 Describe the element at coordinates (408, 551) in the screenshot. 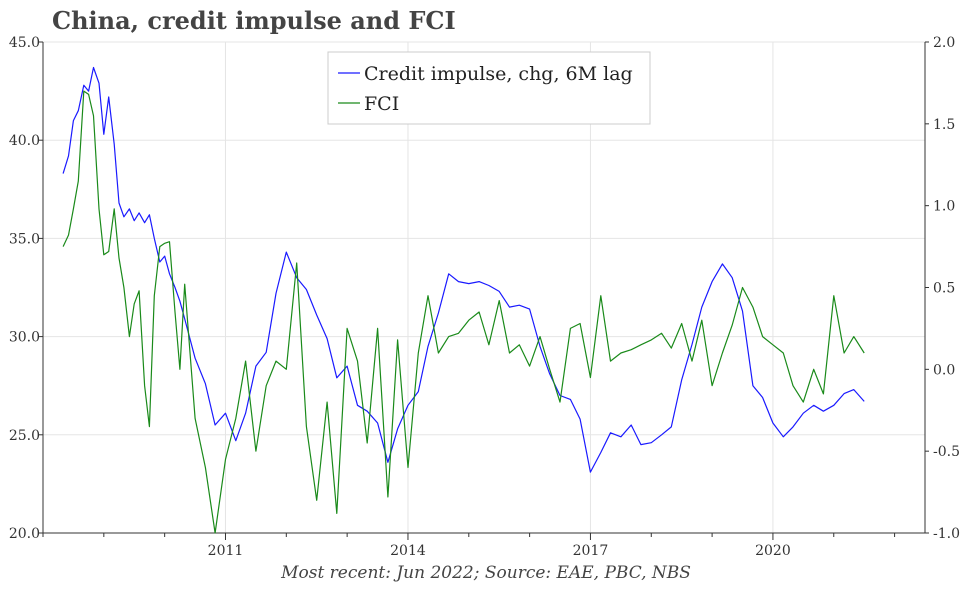

I see `x-tick-label: 2014` at that location.